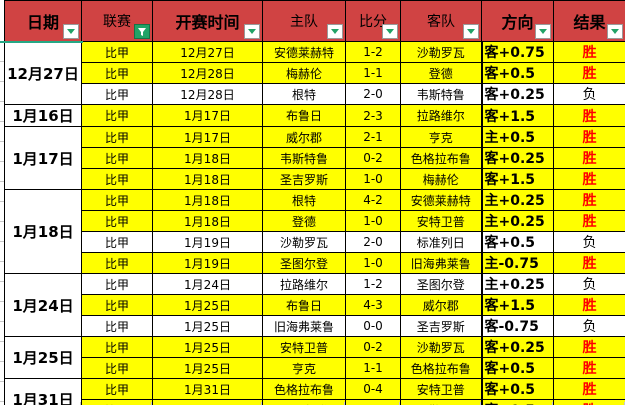  Describe the element at coordinates (207, 284) in the screenshot. I see `kickoff-time-cell: 1月24日` at that location.